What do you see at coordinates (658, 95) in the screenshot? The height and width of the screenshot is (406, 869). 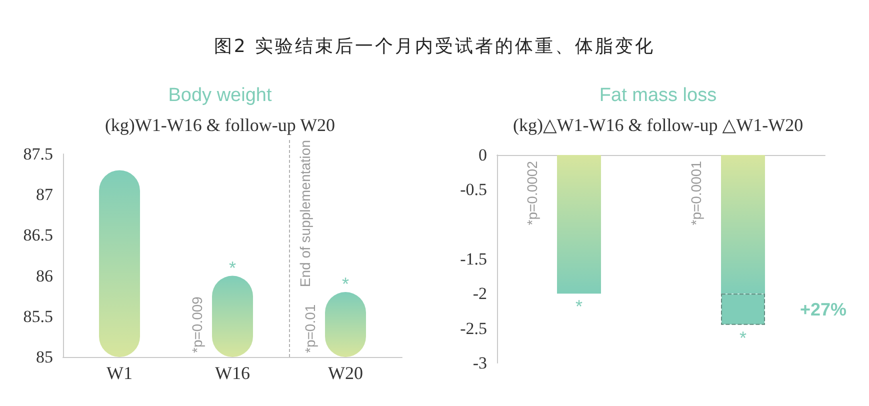 I see `chart-title: Fat mass loss` at bounding box center [658, 95].